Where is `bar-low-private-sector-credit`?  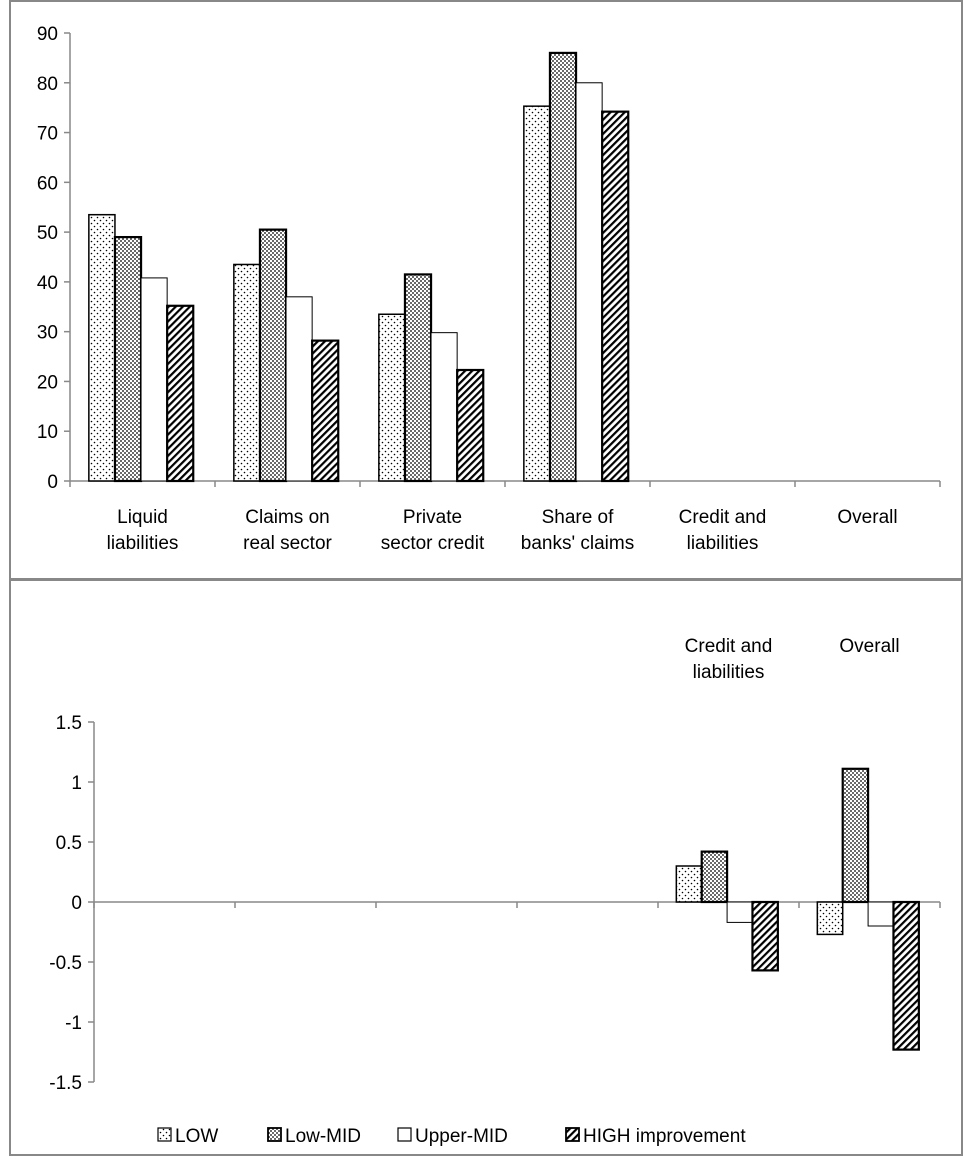 bar-low-private-sector-credit is located at coordinates (392, 397).